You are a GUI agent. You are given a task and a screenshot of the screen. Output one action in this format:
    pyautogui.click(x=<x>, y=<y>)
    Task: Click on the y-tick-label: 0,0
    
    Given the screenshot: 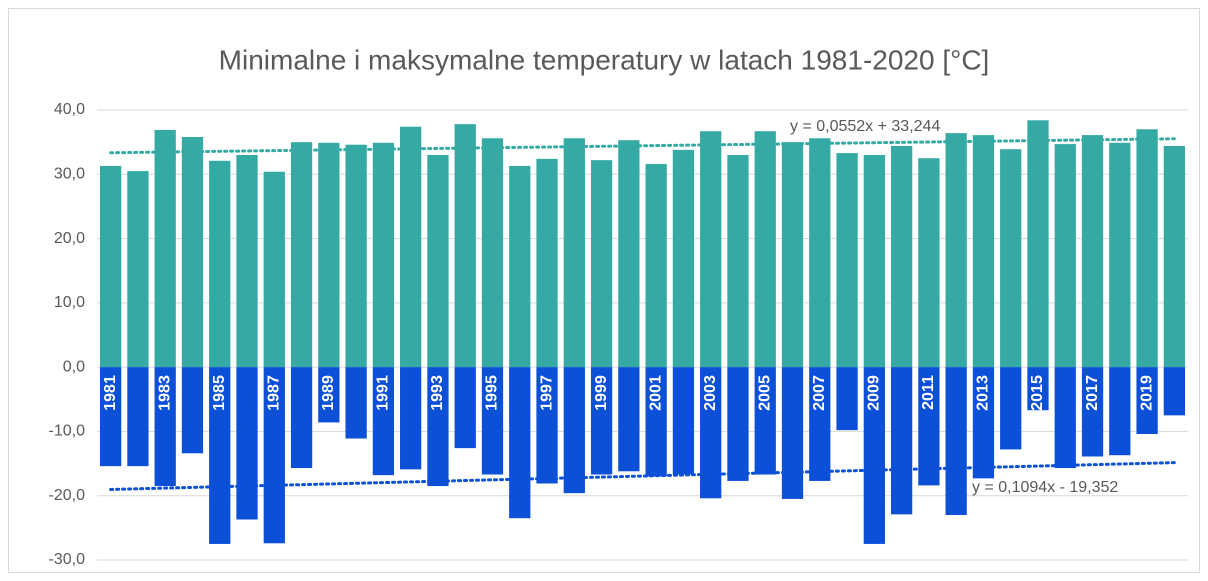 What is the action you would take?
    pyautogui.click(x=74, y=366)
    